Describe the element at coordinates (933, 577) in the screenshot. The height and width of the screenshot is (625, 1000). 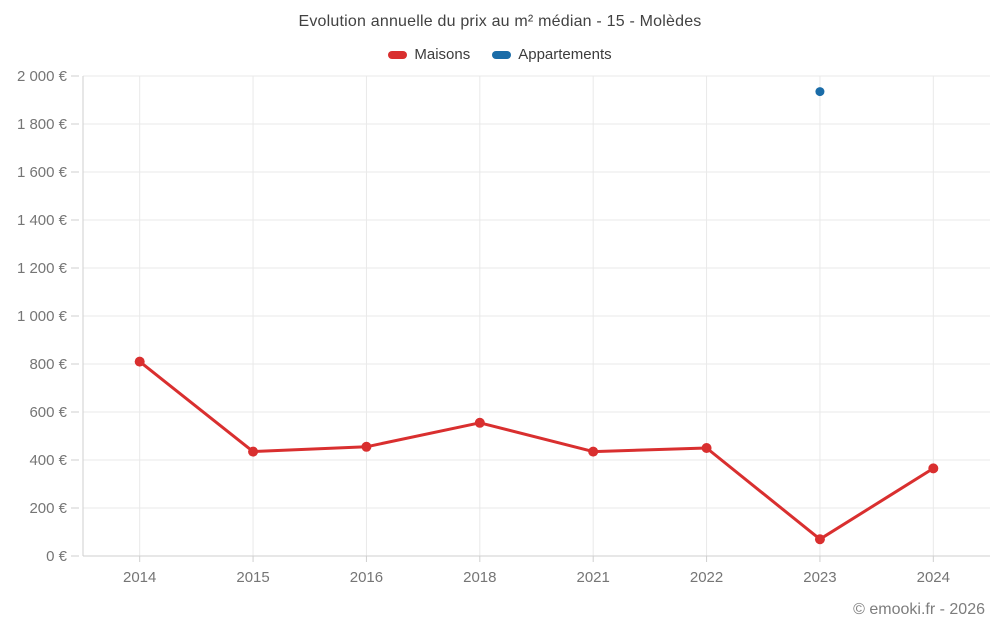
I see `x-tick-label: 2024` at that location.